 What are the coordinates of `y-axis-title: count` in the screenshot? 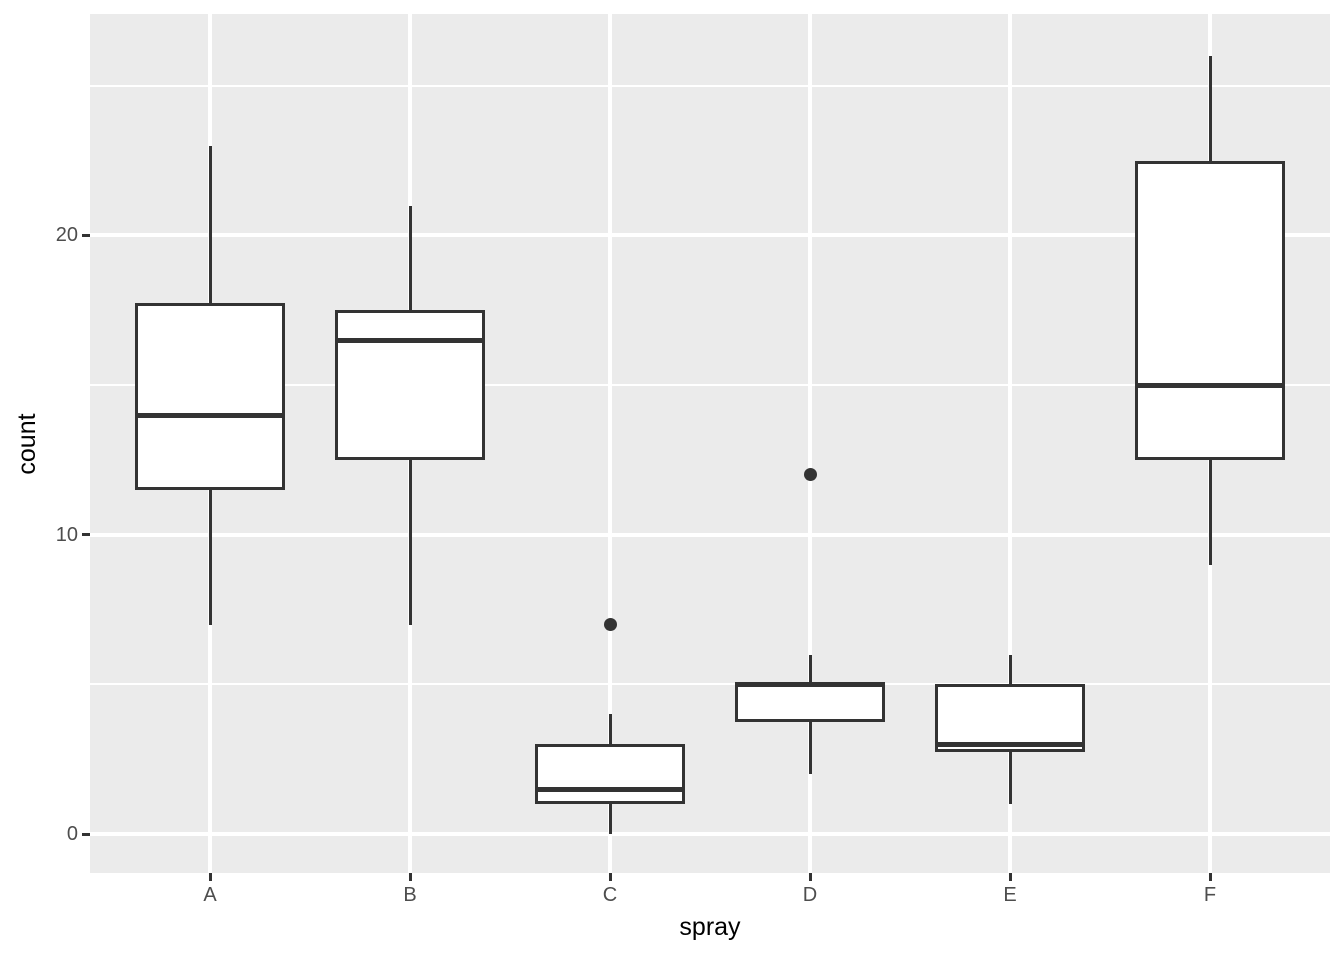 It's located at (27, 443).